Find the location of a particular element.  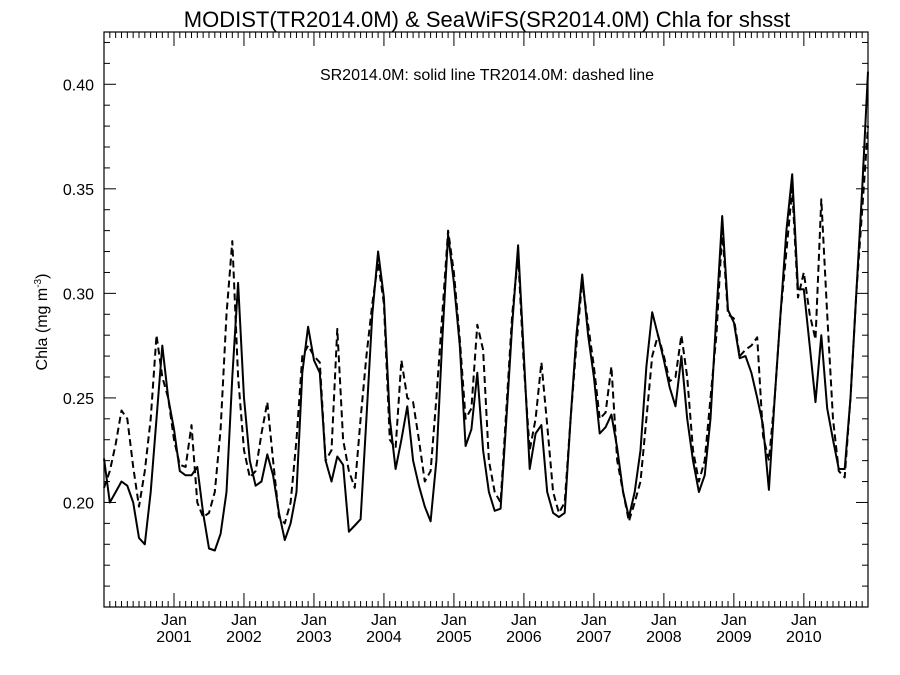

y-tick-label: 0.40 is located at coordinates (78, 85).